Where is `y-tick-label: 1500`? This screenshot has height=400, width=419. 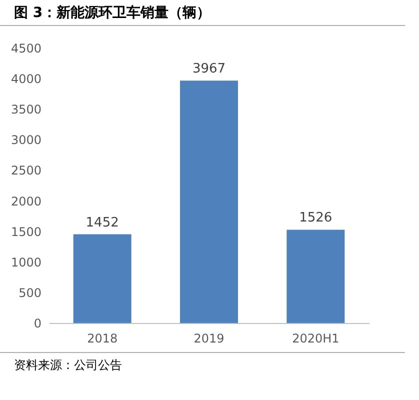 y-tick-label: 1500 is located at coordinates (26, 231).